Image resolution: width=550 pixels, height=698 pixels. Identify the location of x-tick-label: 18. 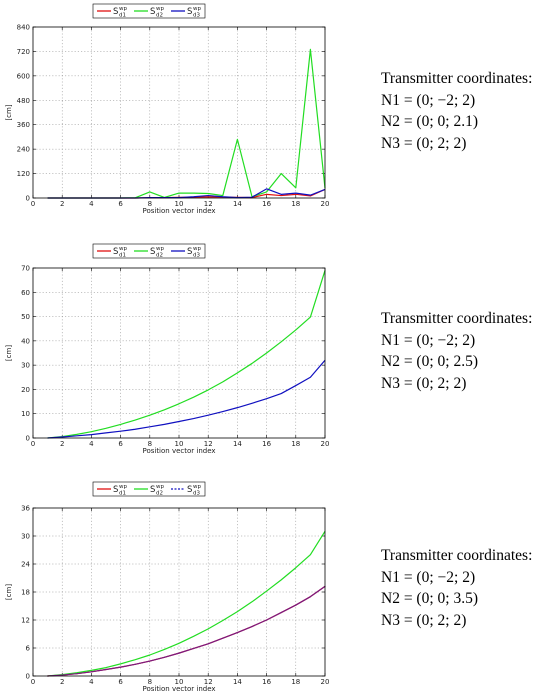
(295, 204).